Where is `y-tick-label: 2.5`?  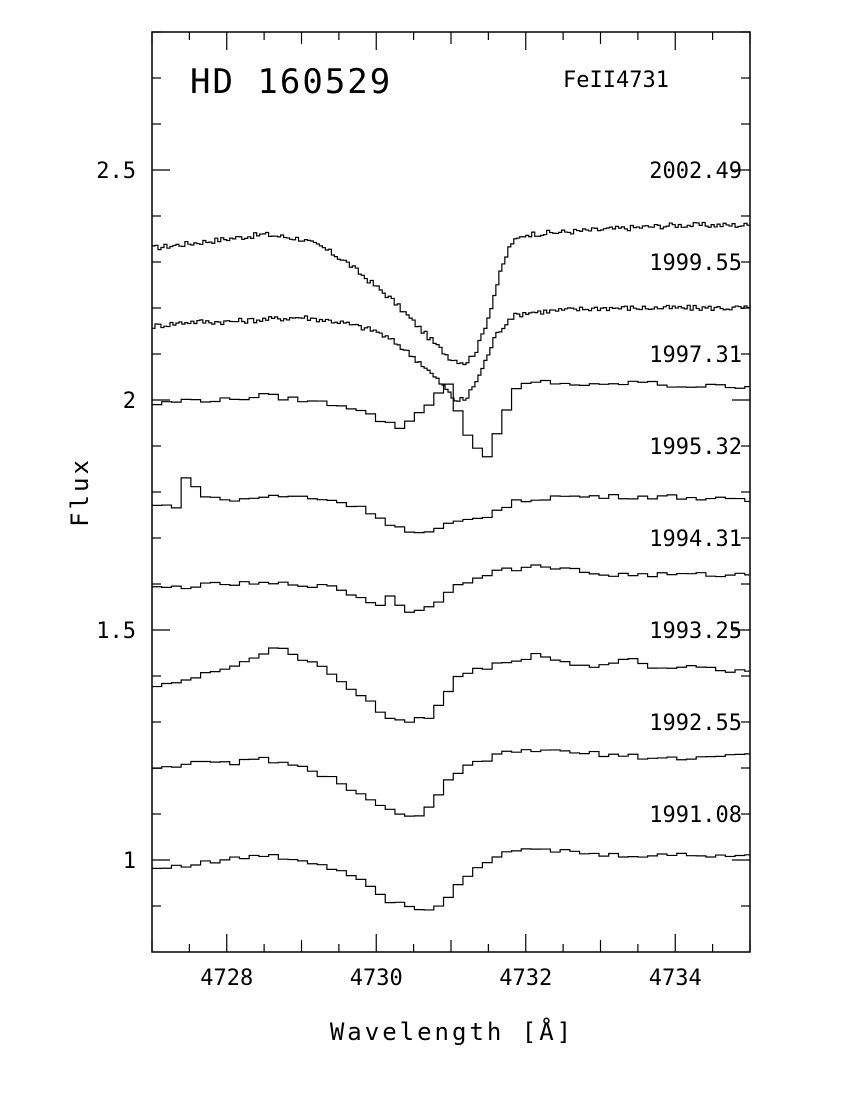 y-tick-label: 2.5 is located at coordinates (116, 171).